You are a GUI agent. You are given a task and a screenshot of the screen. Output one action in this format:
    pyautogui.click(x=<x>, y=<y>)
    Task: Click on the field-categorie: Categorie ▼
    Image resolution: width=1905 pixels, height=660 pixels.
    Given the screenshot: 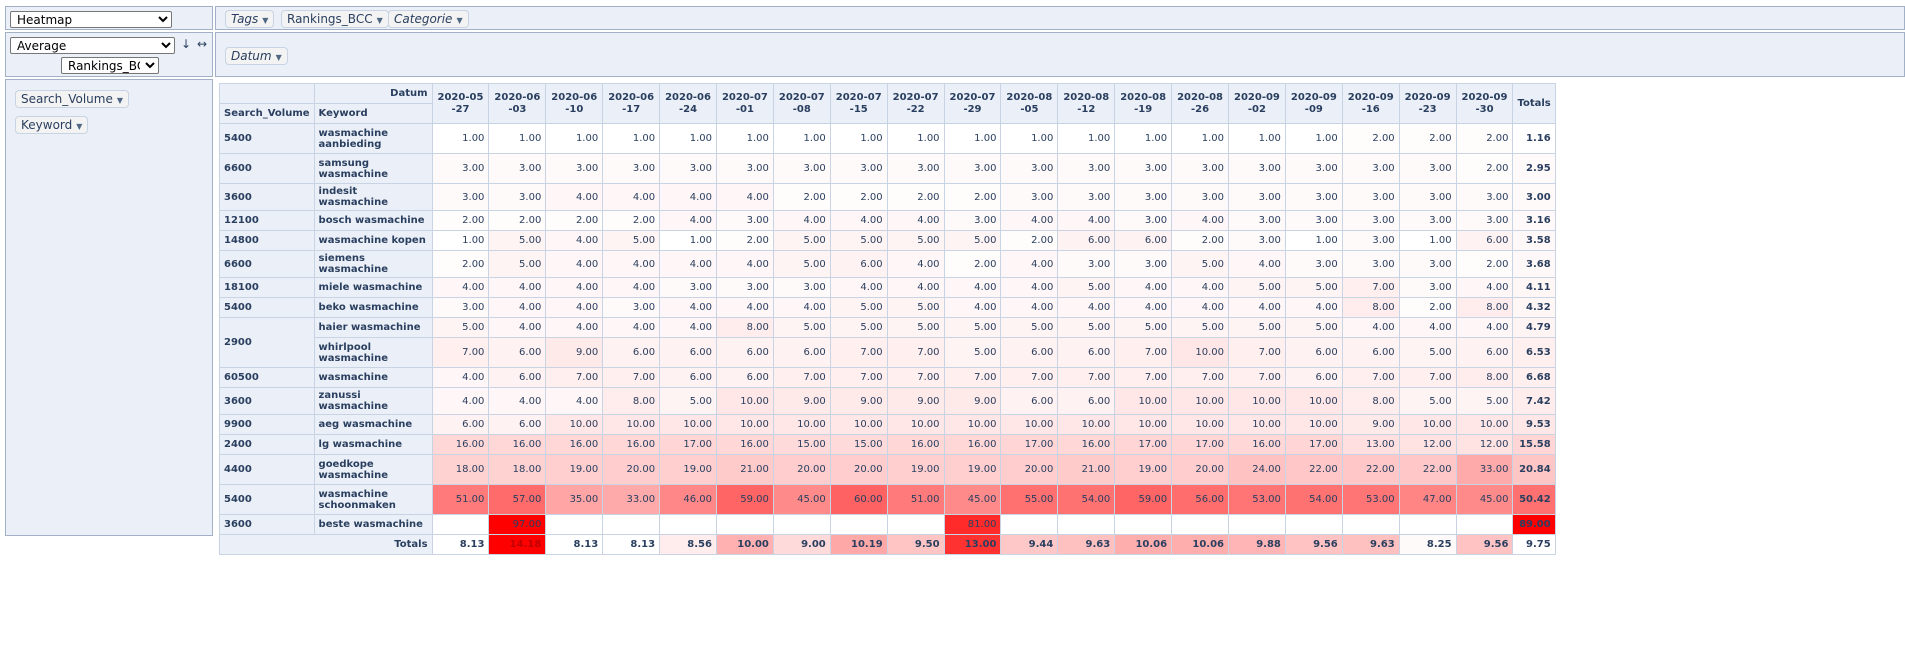 What is the action you would take?
    pyautogui.click(x=428, y=19)
    